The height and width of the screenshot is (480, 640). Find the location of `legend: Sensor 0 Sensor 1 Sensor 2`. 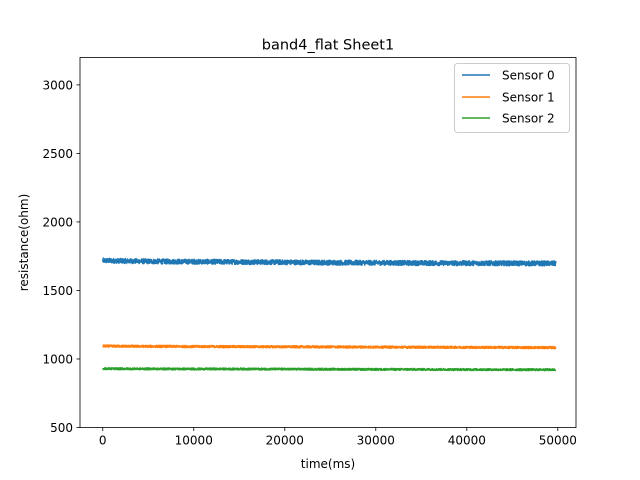

legend: Sensor 0 Sensor 1 Sensor 2 is located at coordinates (512, 98).